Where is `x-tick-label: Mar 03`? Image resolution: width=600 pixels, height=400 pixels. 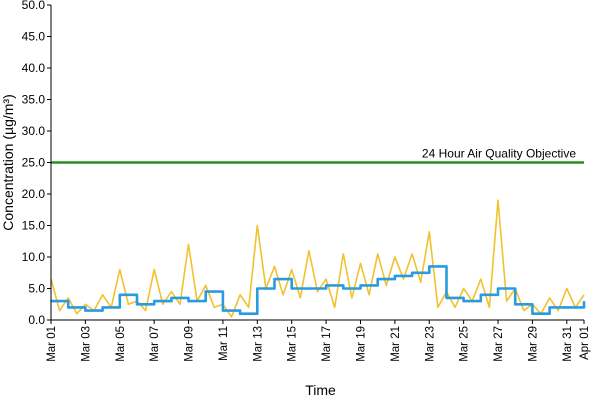
x-tick-label: Mar 03 is located at coordinates (86, 344).